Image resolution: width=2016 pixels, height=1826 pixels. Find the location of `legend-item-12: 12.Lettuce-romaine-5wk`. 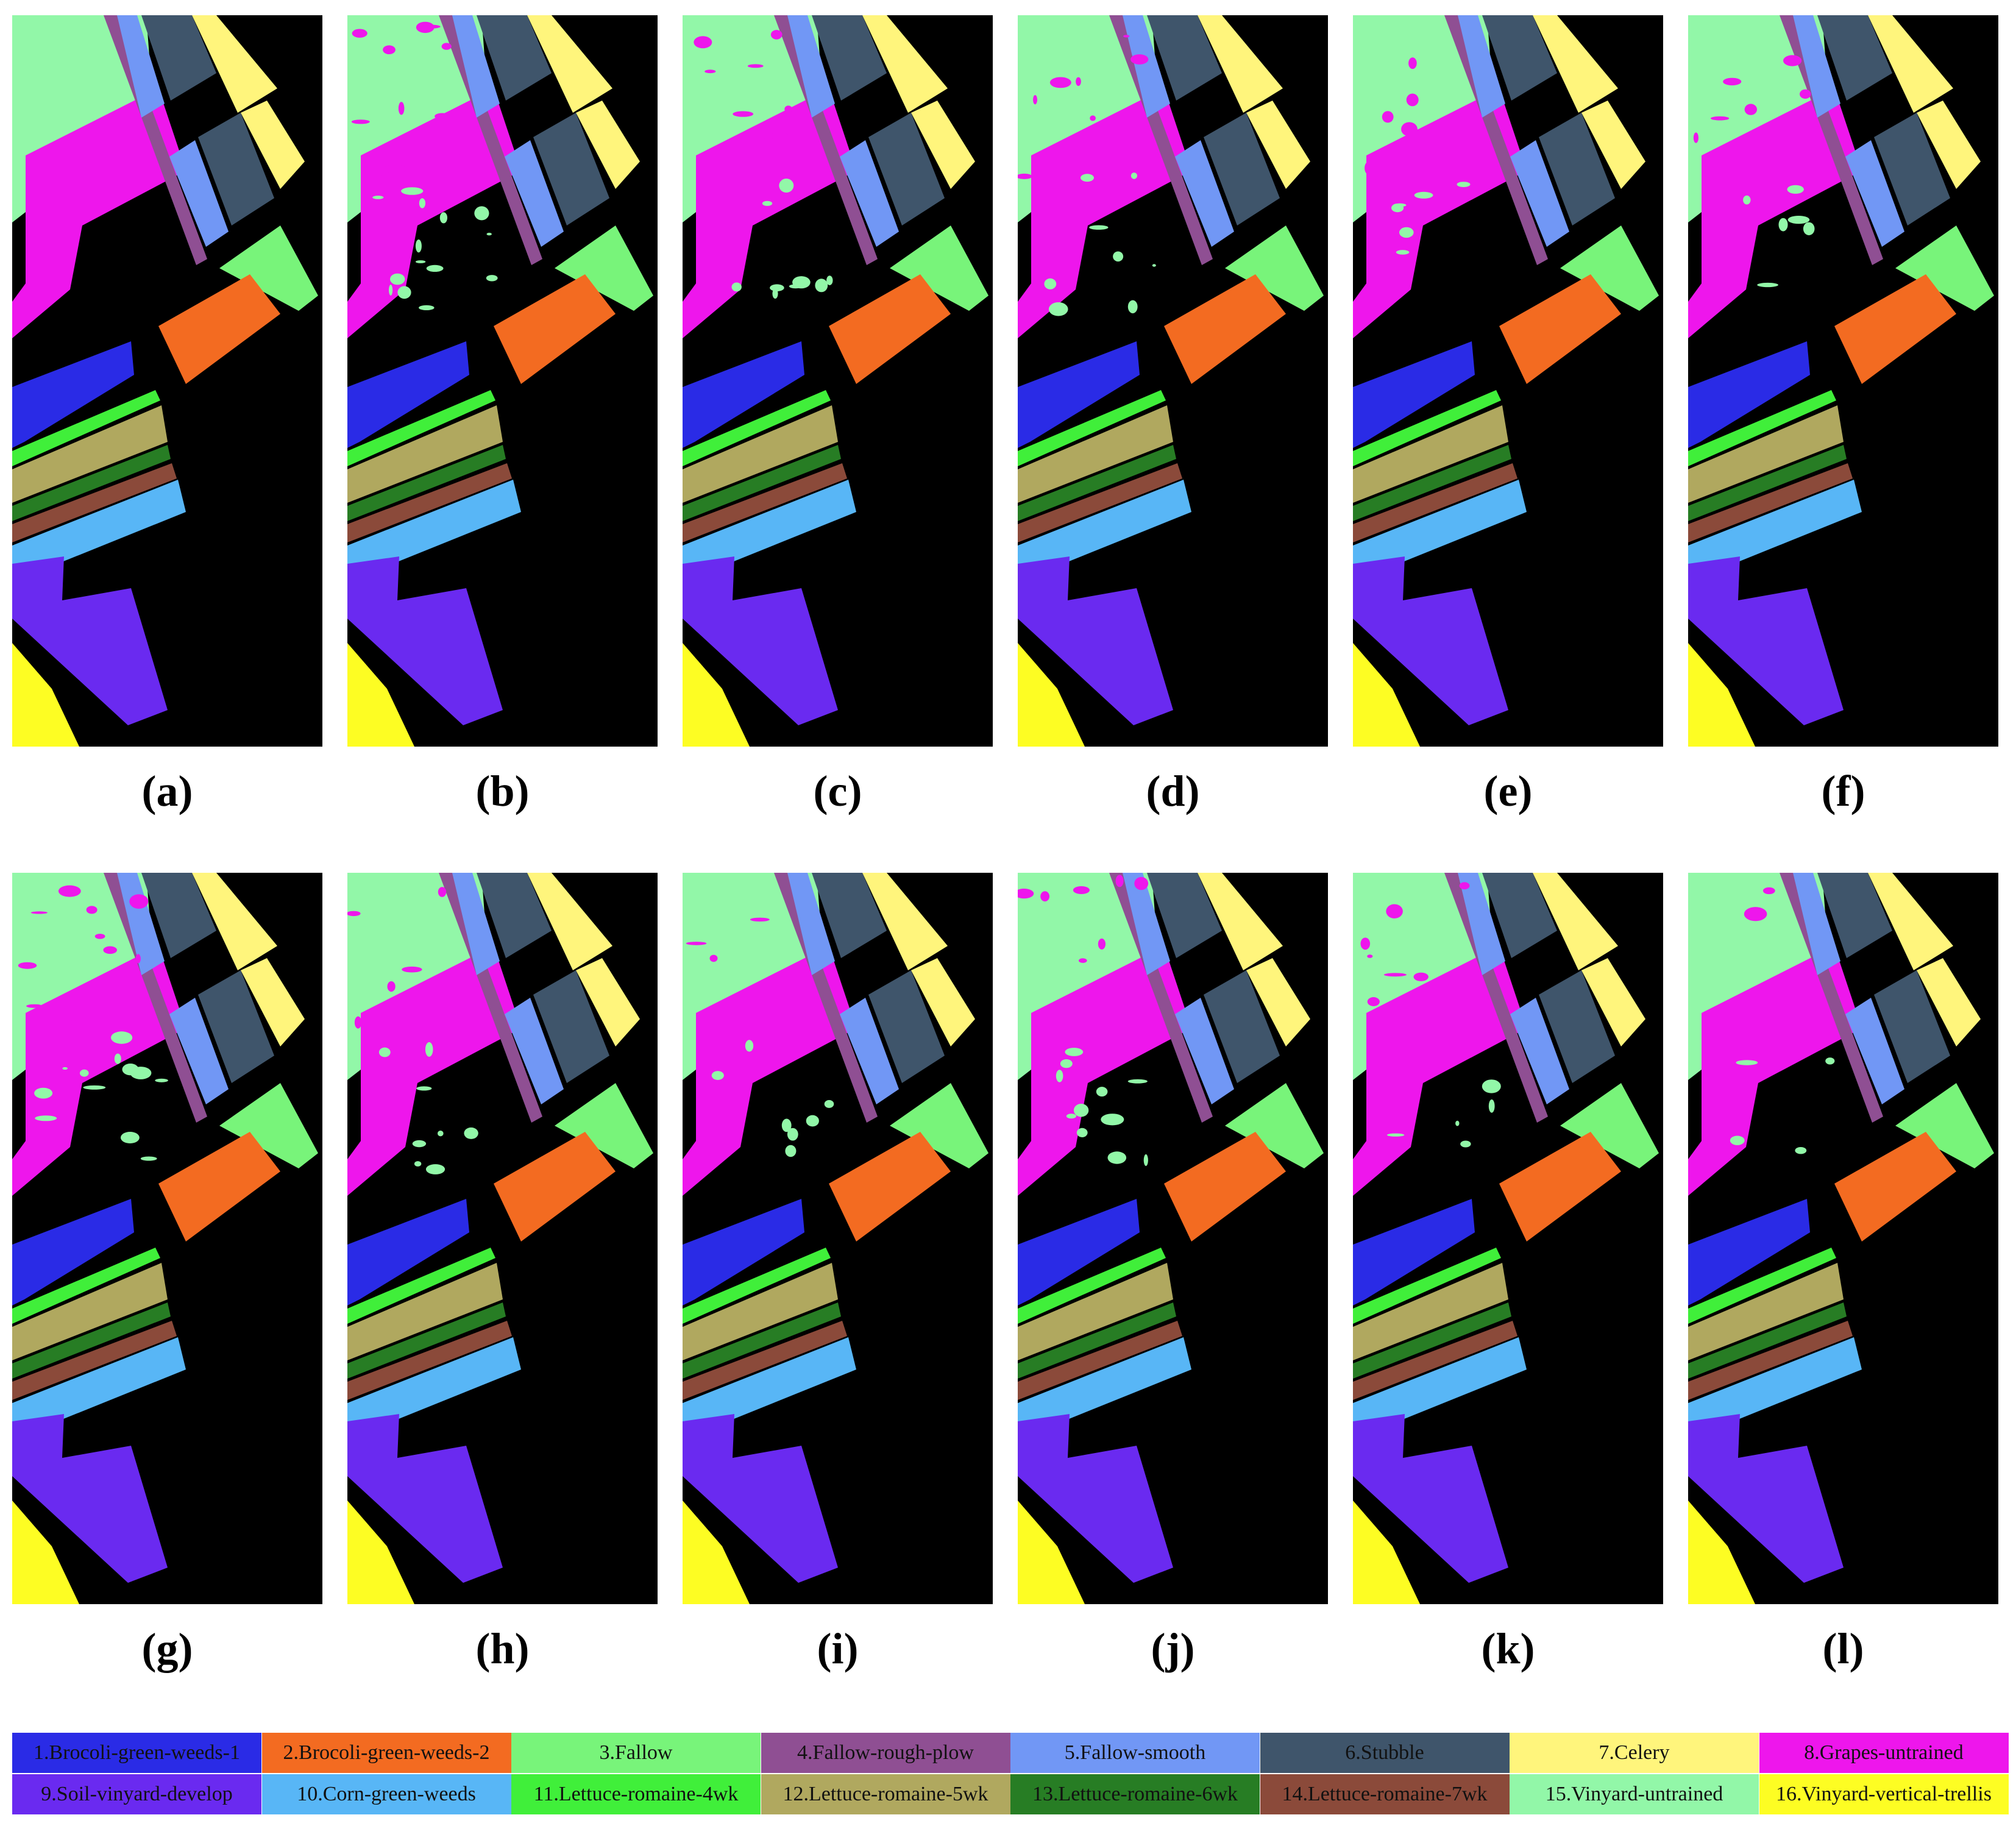

legend-item-12: 12.Lettuce-romaine-5wk is located at coordinates (885, 1794).